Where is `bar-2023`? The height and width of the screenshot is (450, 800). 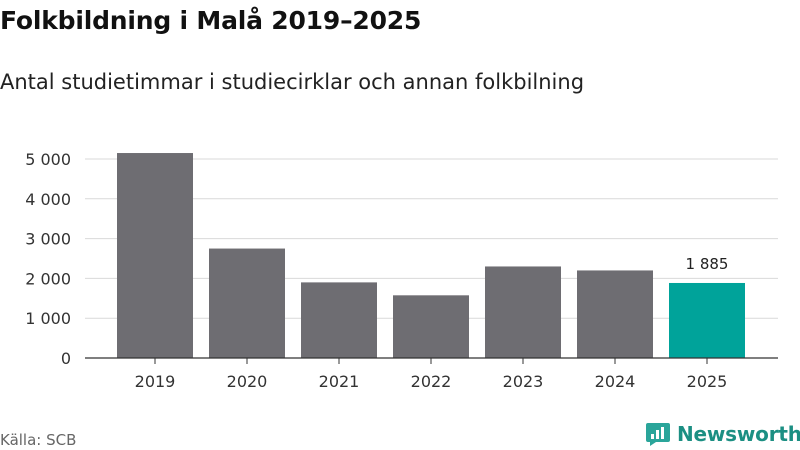
bar-2023 is located at coordinates (523, 312).